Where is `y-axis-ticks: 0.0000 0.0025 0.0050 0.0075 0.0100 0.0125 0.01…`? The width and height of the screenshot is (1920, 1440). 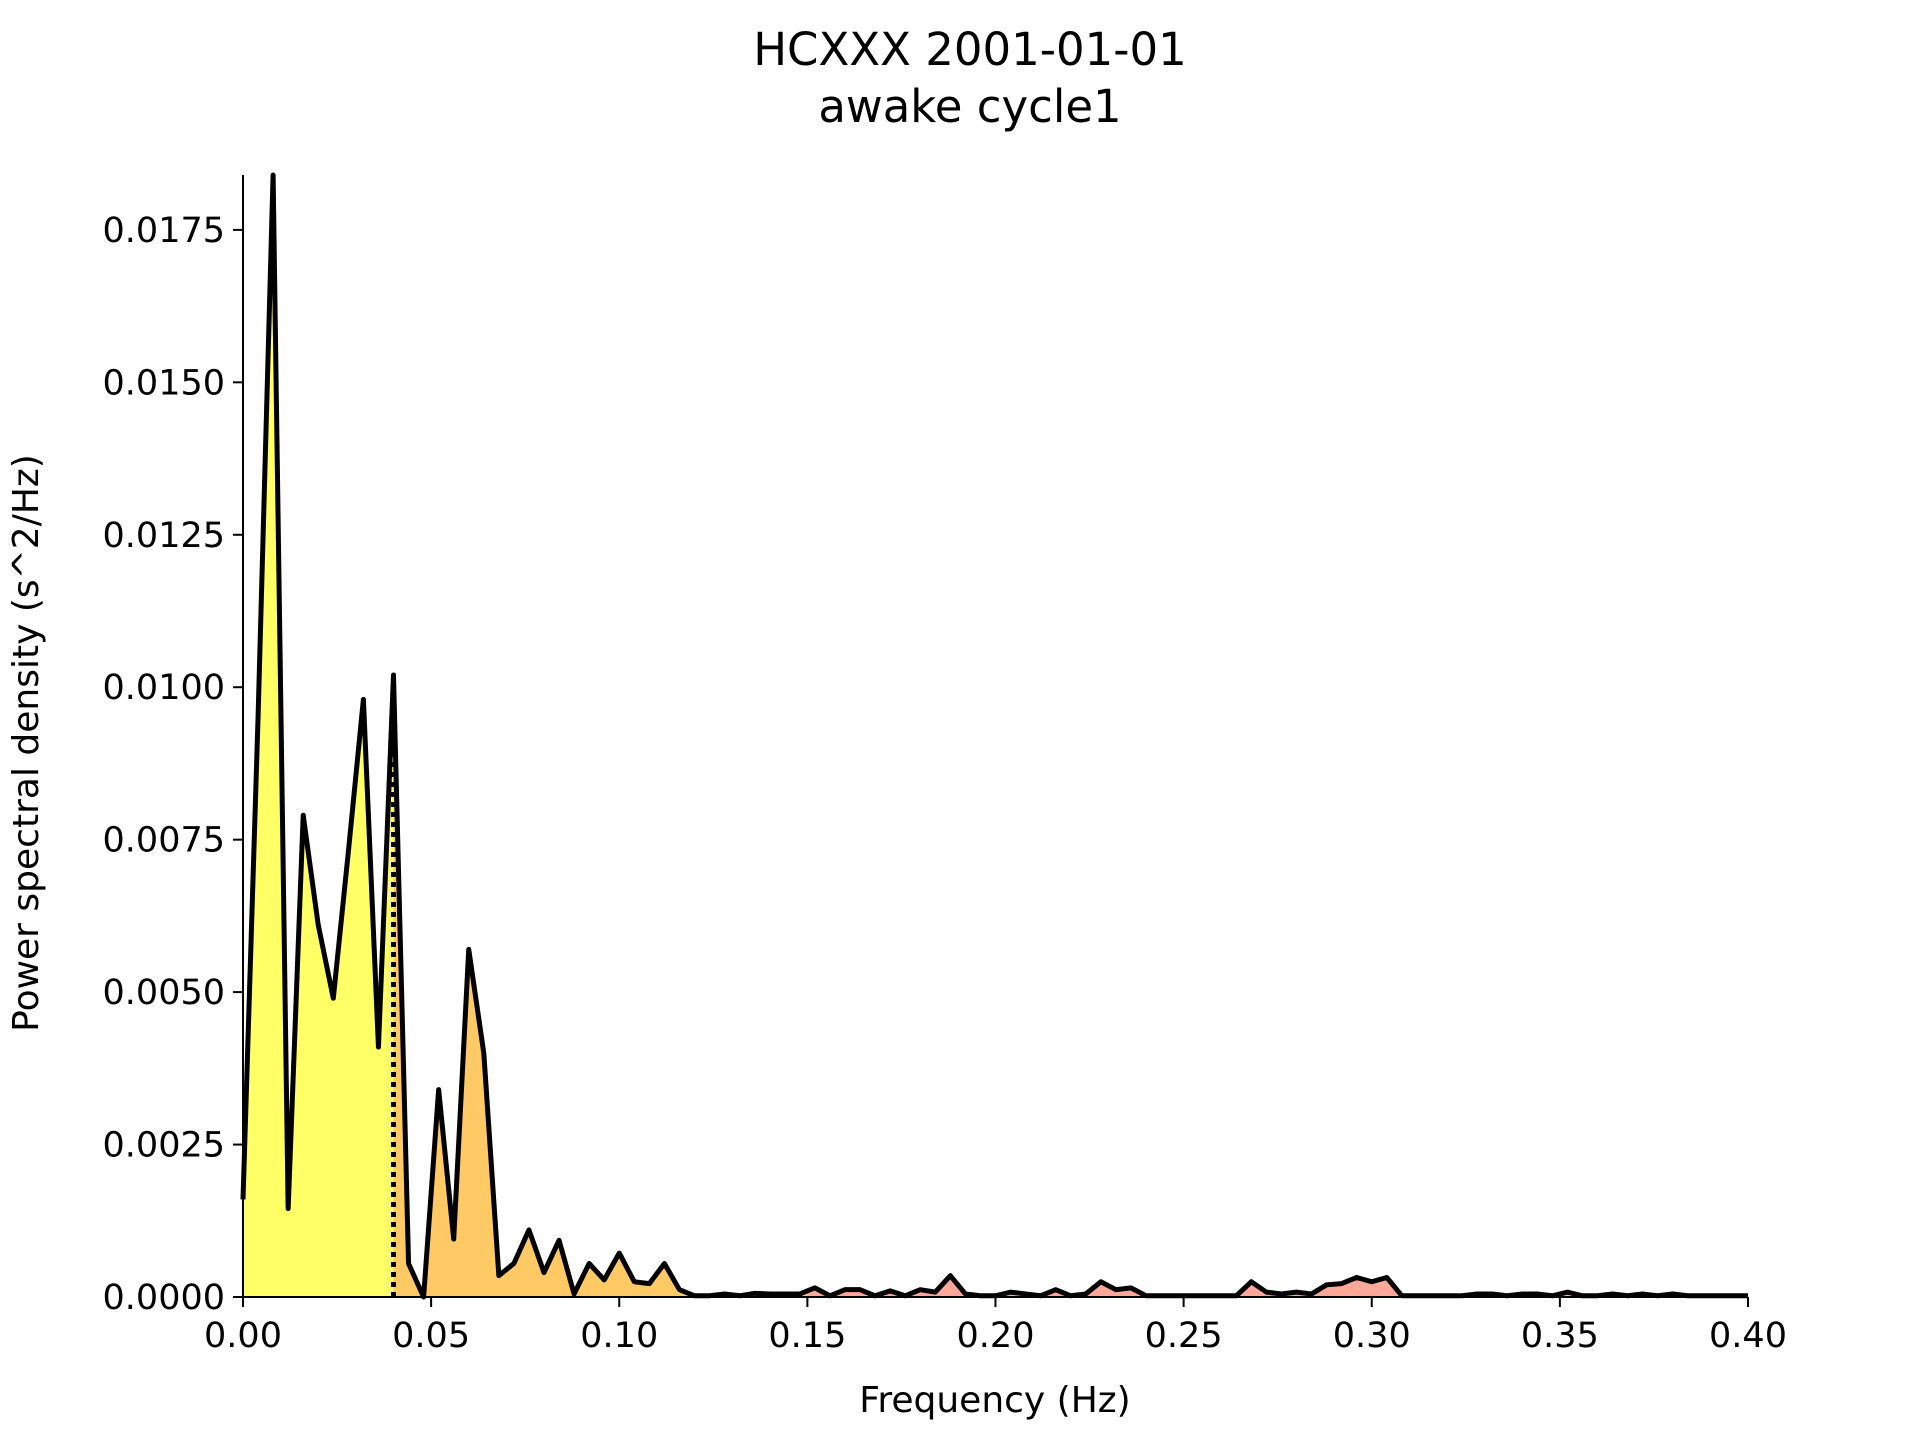 y-axis-ticks: 0.0000 0.0025 0.0050 0.0075 0.0100 0.0125 0.01… is located at coordinates (173, 764).